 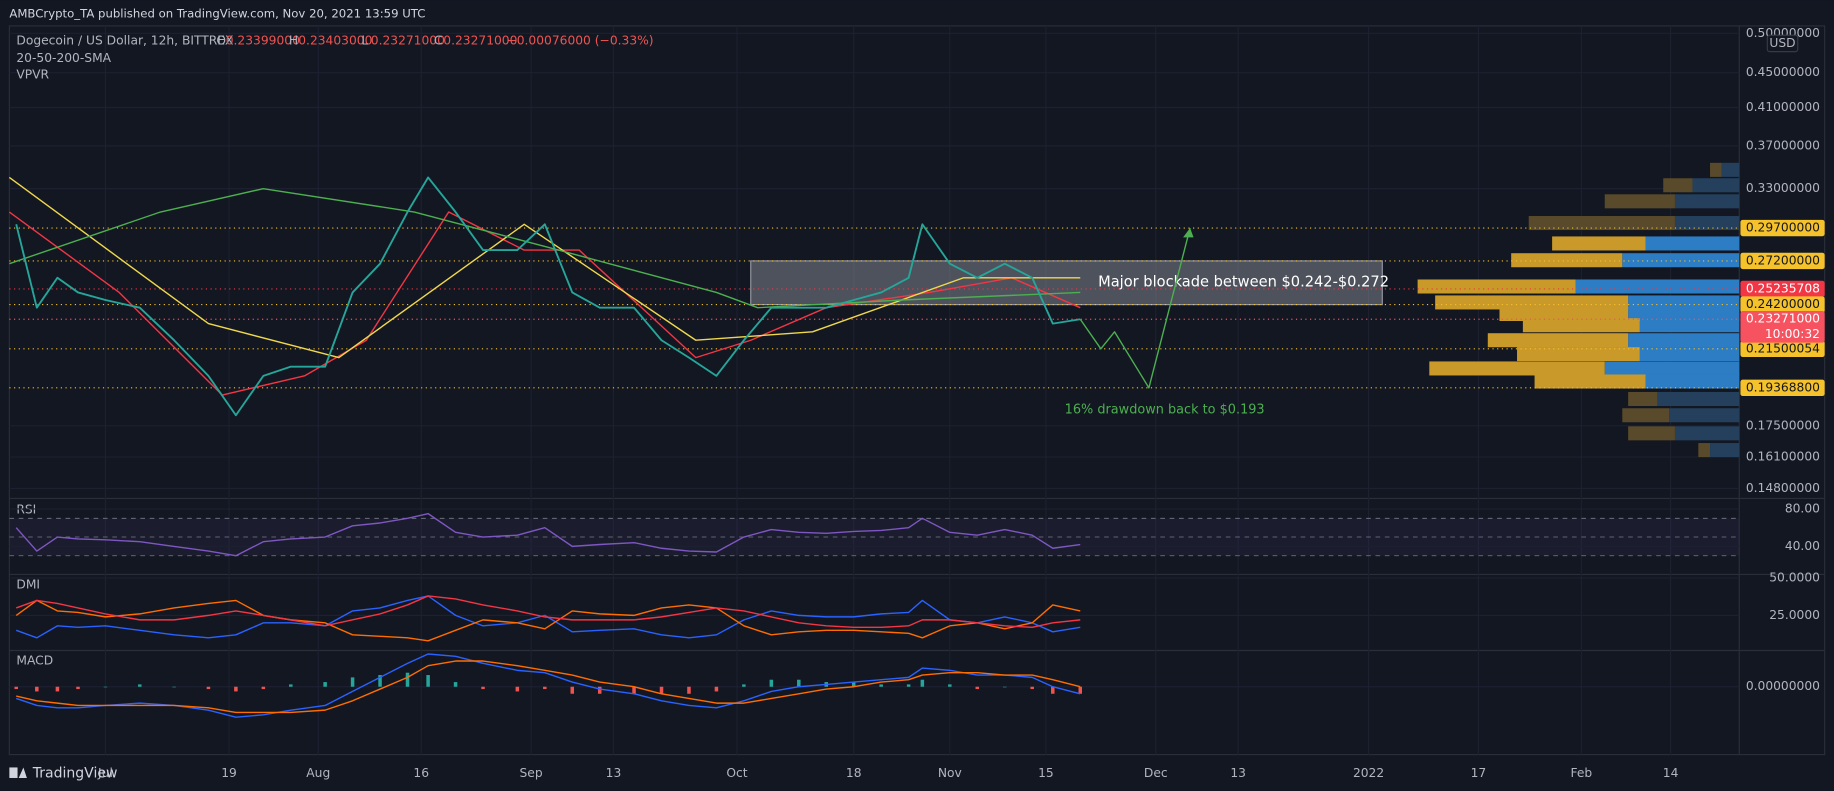 I want to click on projection-label: 16% drawdown back to $0.193, so click(x=1165, y=410).